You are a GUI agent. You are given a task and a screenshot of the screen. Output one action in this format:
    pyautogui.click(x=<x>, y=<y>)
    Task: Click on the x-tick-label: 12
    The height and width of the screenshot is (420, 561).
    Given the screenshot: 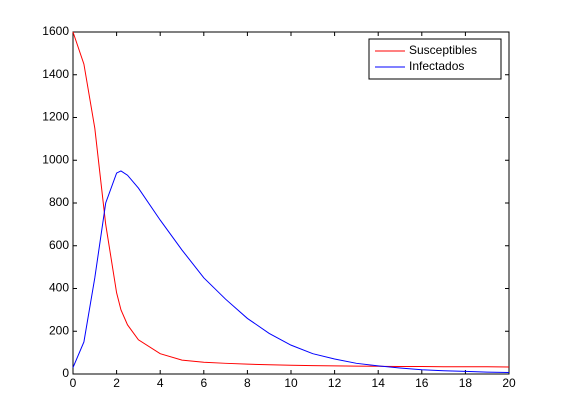 What is the action you would take?
    pyautogui.click(x=335, y=383)
    